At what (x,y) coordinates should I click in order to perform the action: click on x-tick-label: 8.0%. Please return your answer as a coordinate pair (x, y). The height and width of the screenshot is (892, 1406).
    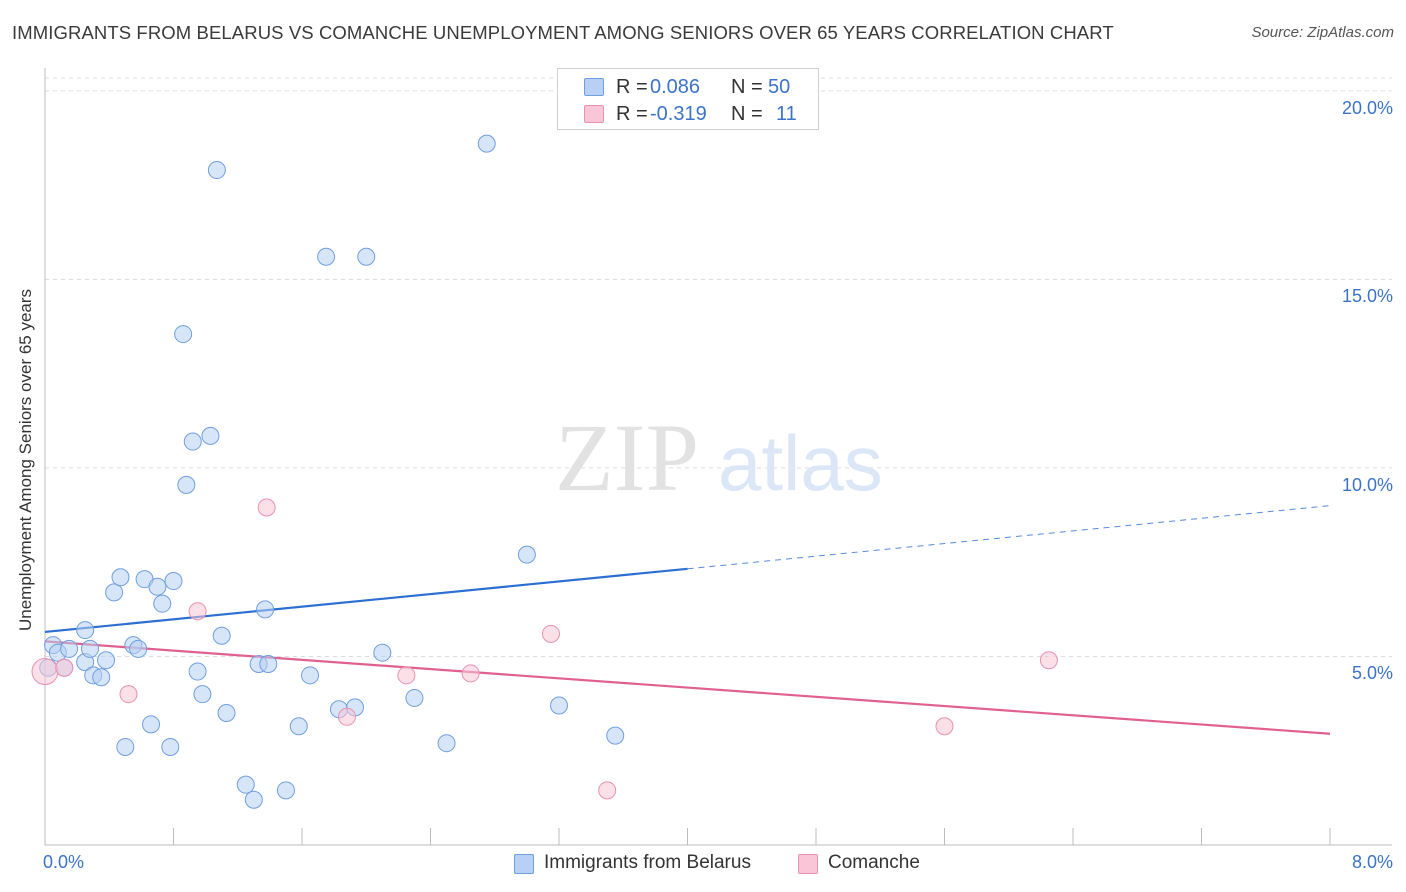
    Looking at the image, I should click on (1372, 862).